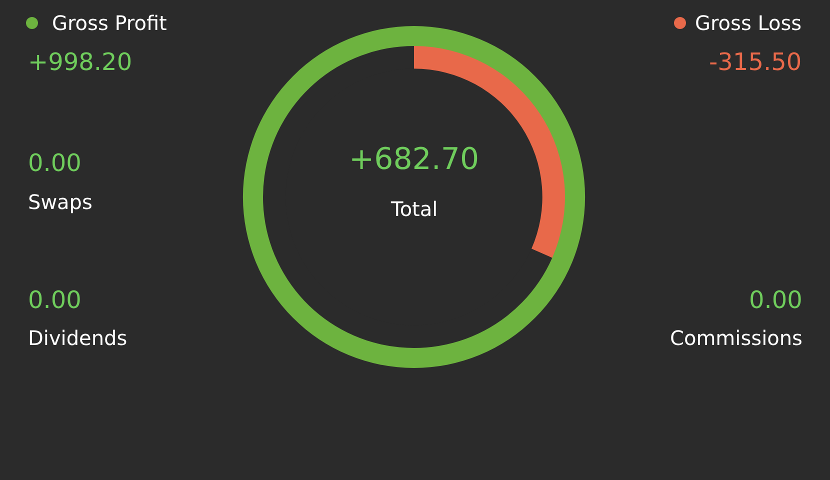 The height and width of the screenshot is (480, 830). I want to click on text: Swaps, so click(60, 202).